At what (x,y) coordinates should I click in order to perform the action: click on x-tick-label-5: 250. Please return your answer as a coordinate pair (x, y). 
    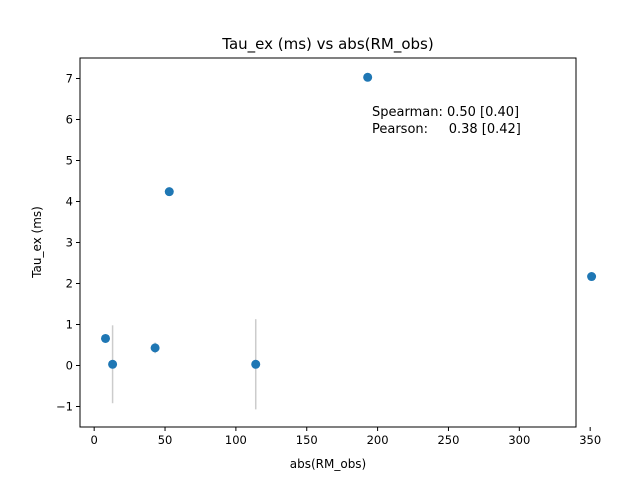
    Looking at the image, I should click on (448, 440).